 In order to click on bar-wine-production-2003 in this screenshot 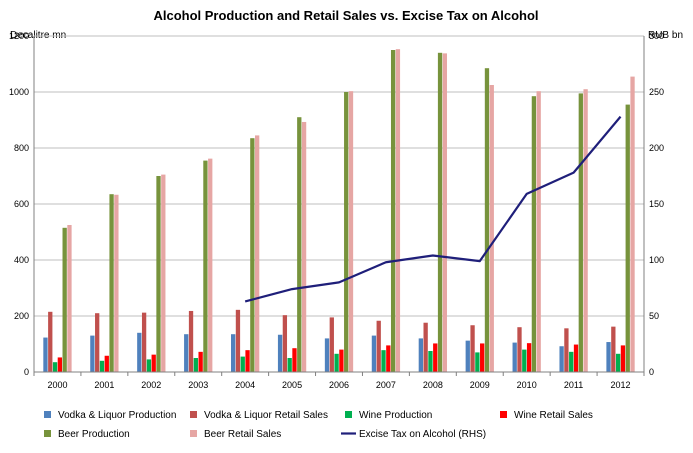, I will do `click(195, 365)`.